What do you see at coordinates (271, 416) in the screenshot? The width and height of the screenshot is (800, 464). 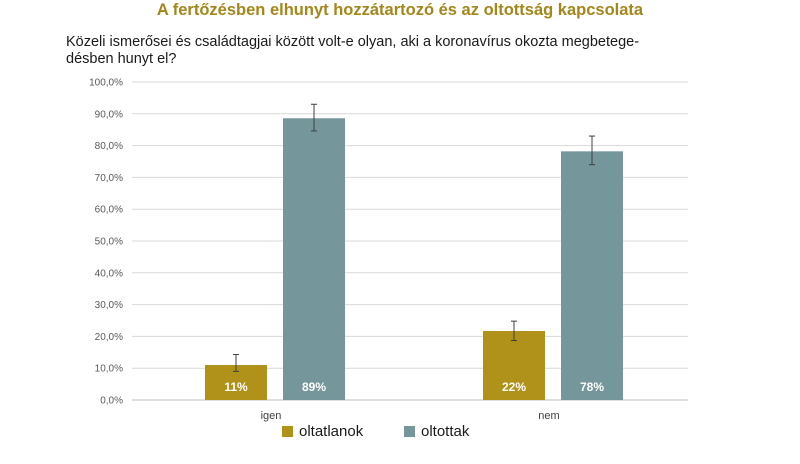 I see `x-tick-label: igen` at bounding box center [271, 416].